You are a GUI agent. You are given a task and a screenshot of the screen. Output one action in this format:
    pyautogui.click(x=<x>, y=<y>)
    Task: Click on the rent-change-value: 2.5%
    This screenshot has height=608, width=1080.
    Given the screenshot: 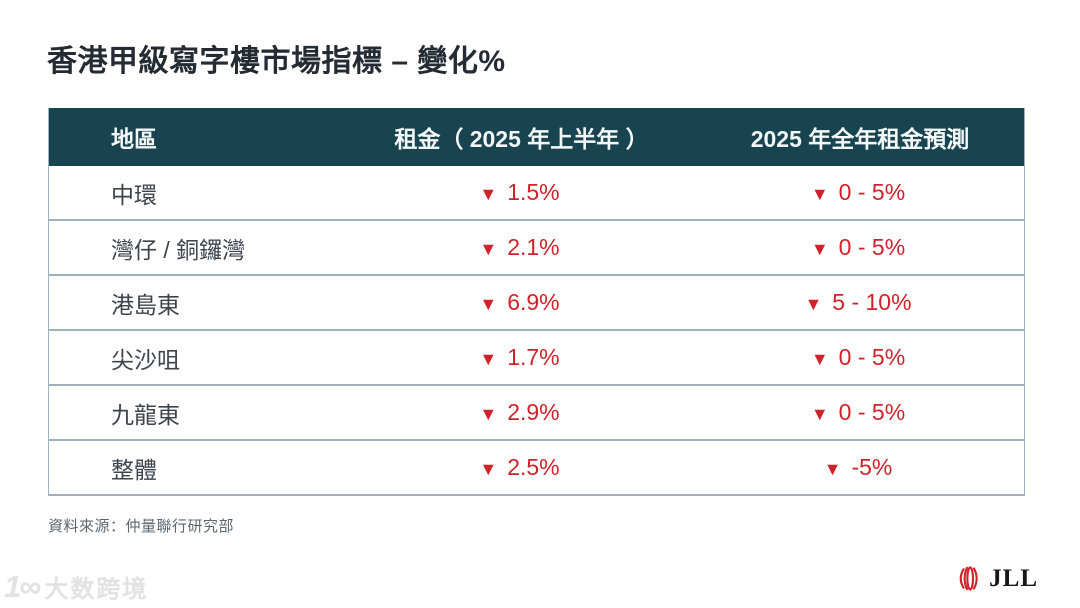 What is the action you would take?
    pyautogui.click(x=533, y=467)
    